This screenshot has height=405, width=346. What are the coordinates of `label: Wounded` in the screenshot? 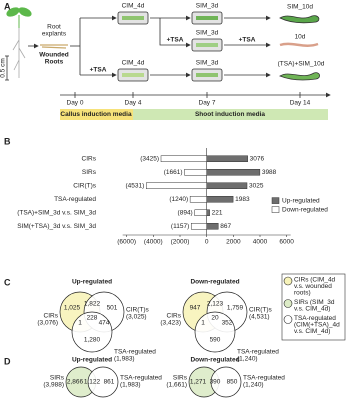 It's located at (54, 55).